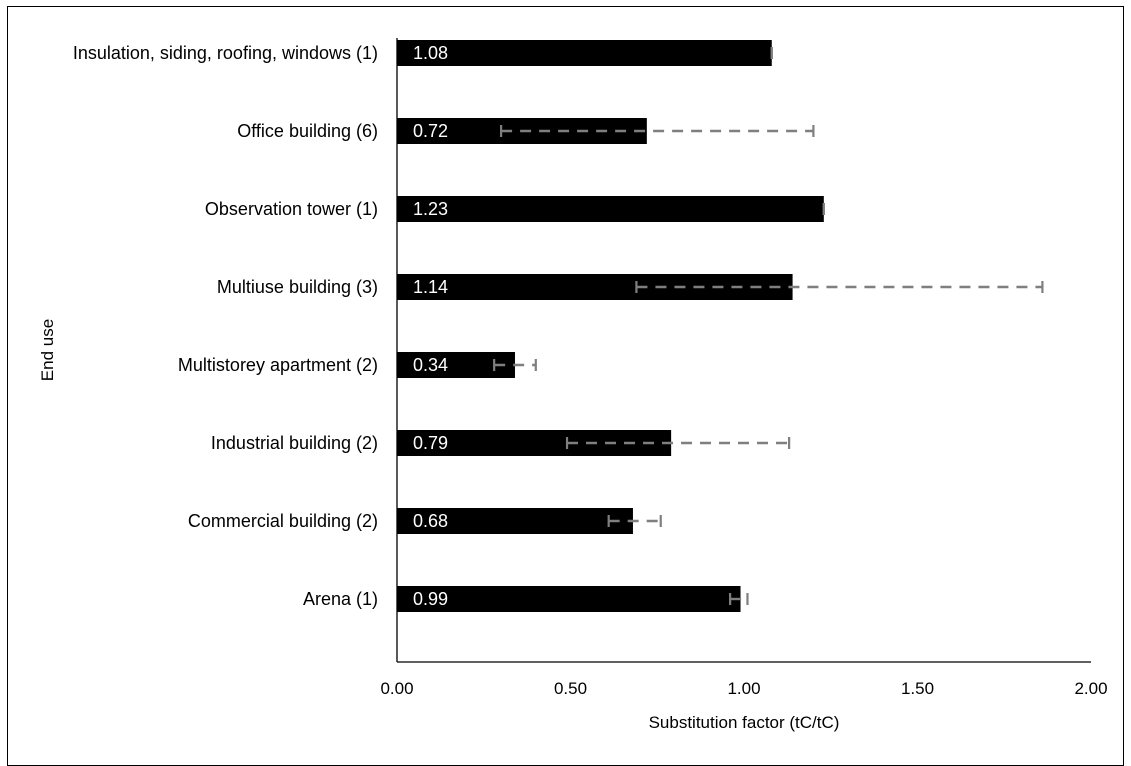 This screenshot has height=766, width=1131. Describe the element at coordinates (47, 350) in the screenshot. I see `y-axis-title: End use` at that location.